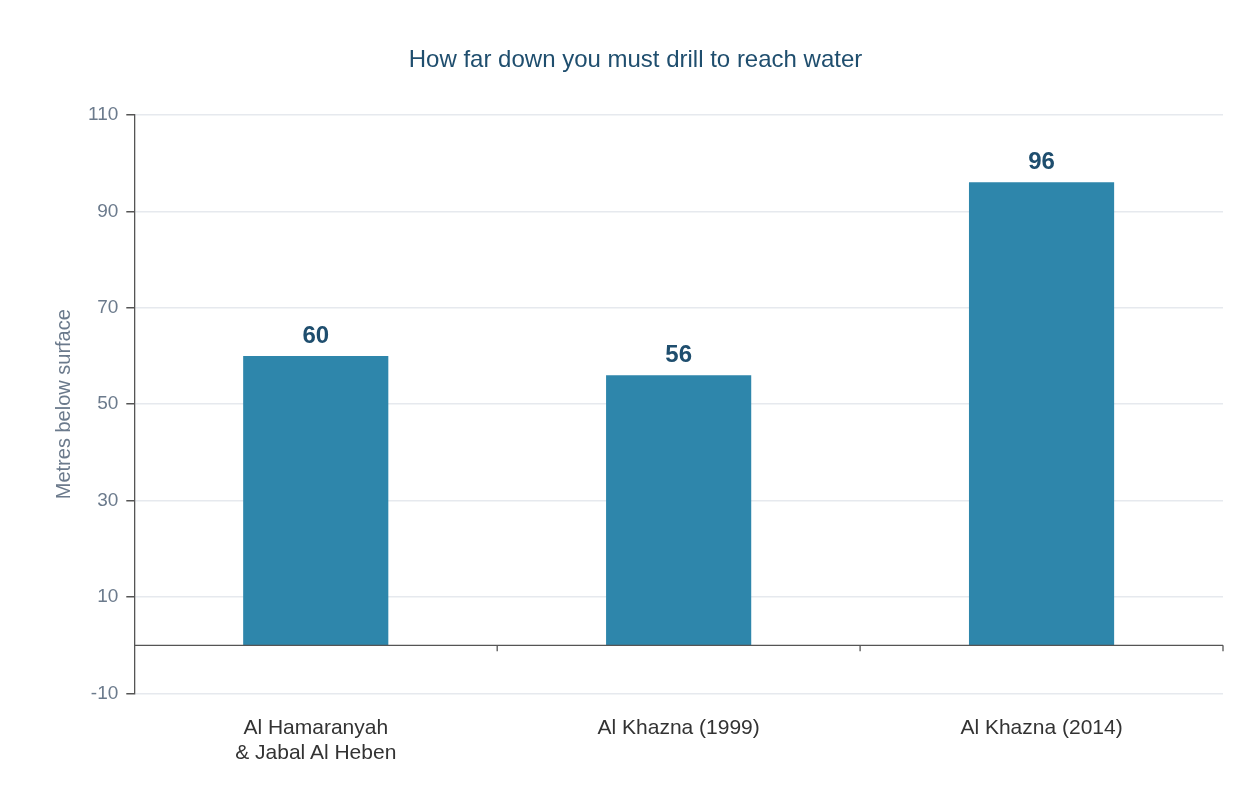 This screenshot has height=798, width=1243. I want to click on x-tick-label: Al Hamaranyah & Jabal Al Heben, so click(316, 739).